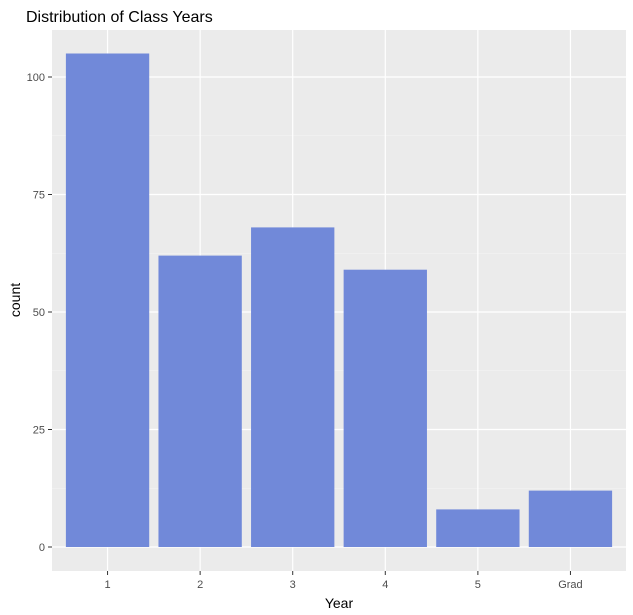 This screenshot has height=615, width=633. What do you see at coordinates (39, 431) in the screenshot?
I see `y-tick-label: 25` at bounding box center [39, 431].